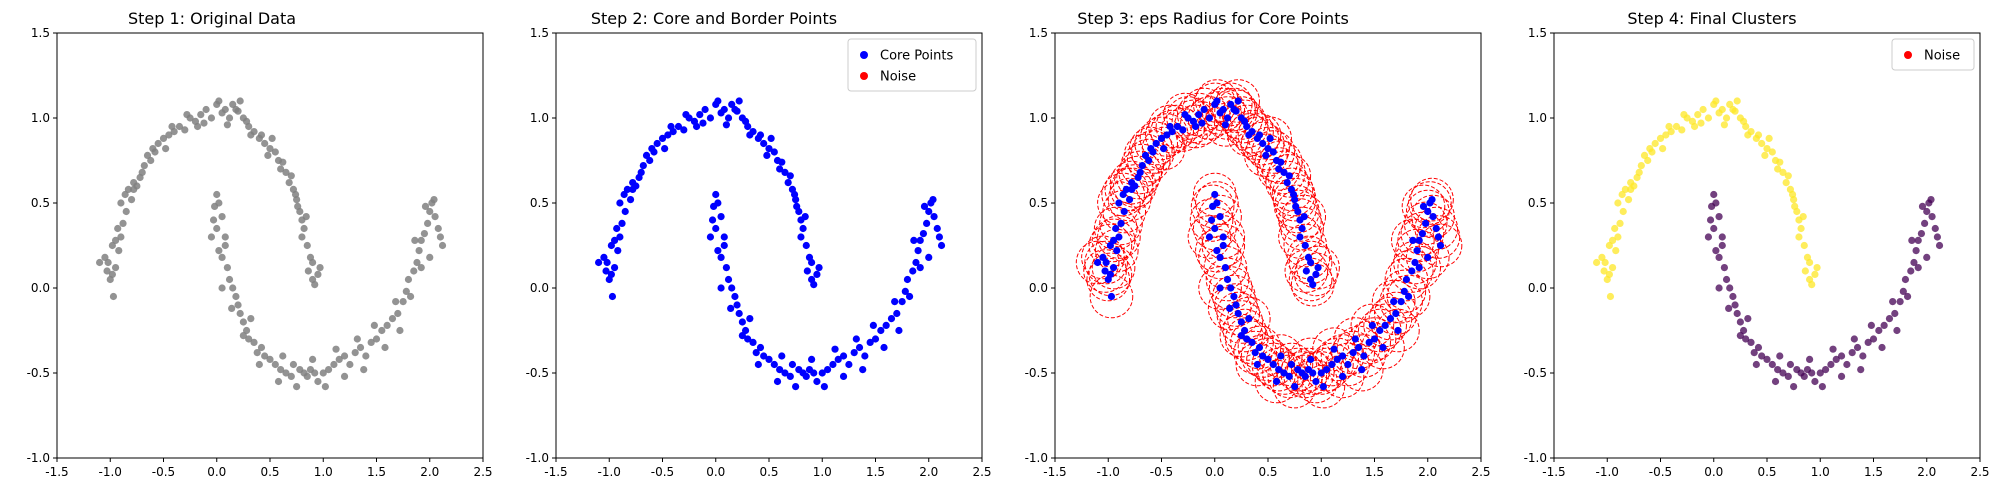 This screenshot has width=1990, height=490. What do you see at coordinates (928, 472) in the screenshot?
I see `x-tick-label: 2.0` at bounding box center [928, 472].